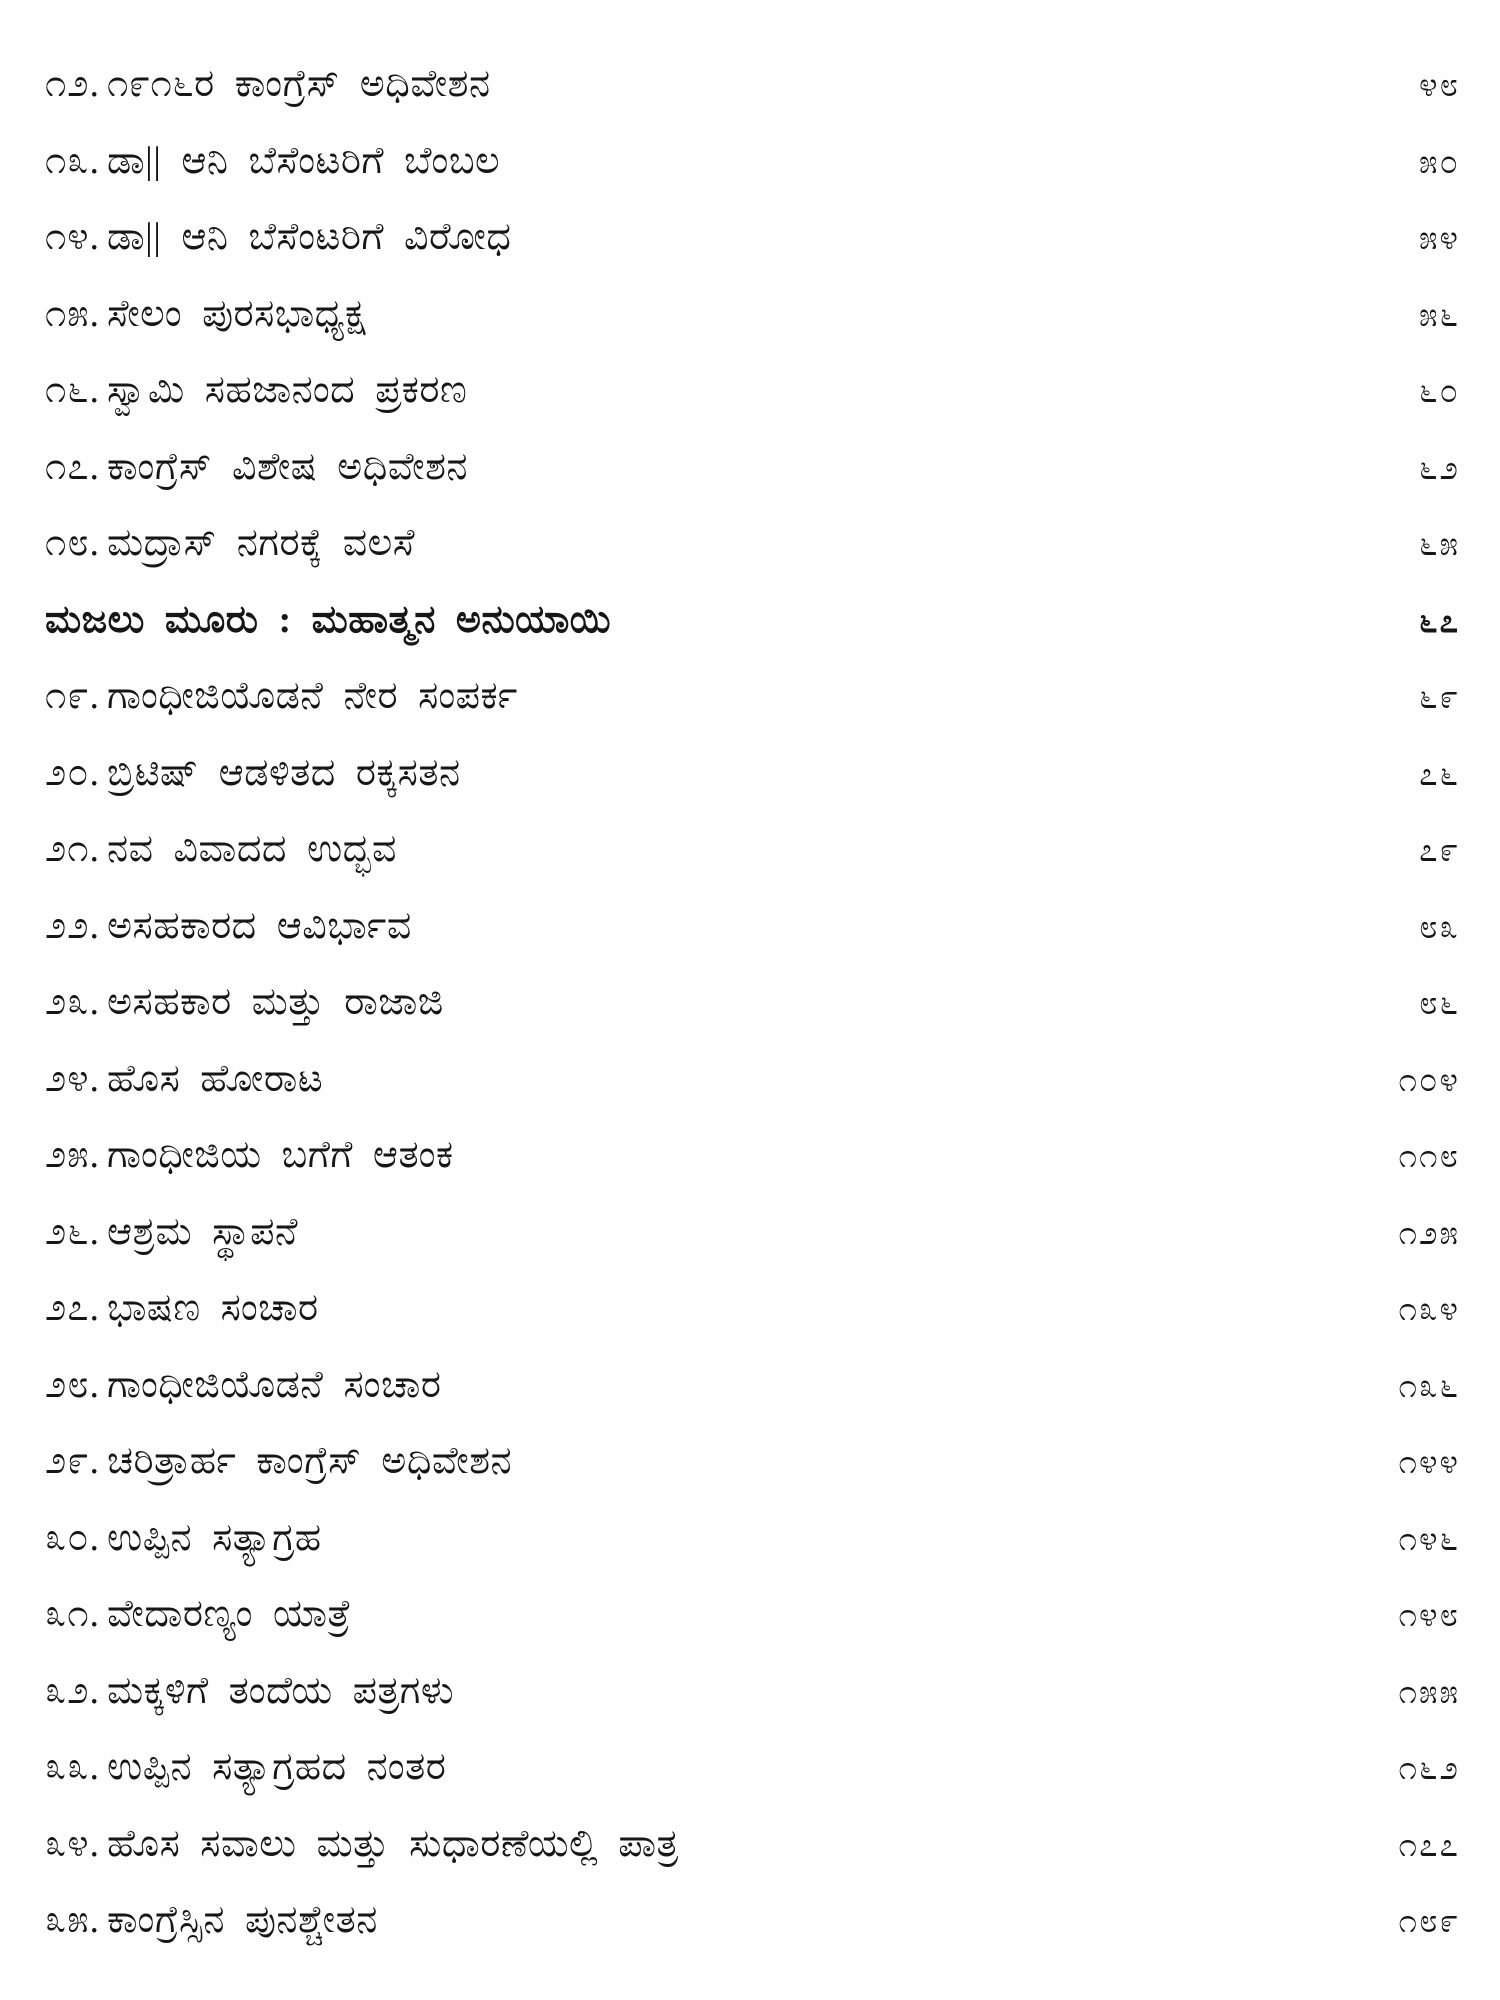 The width and height of the screenshot is (1500, 2000). I want to click on toc-row: ೨೧. ನವ ವಿವಾದದ ಉದ್ಭವ ೭೯, so click(752, 849).